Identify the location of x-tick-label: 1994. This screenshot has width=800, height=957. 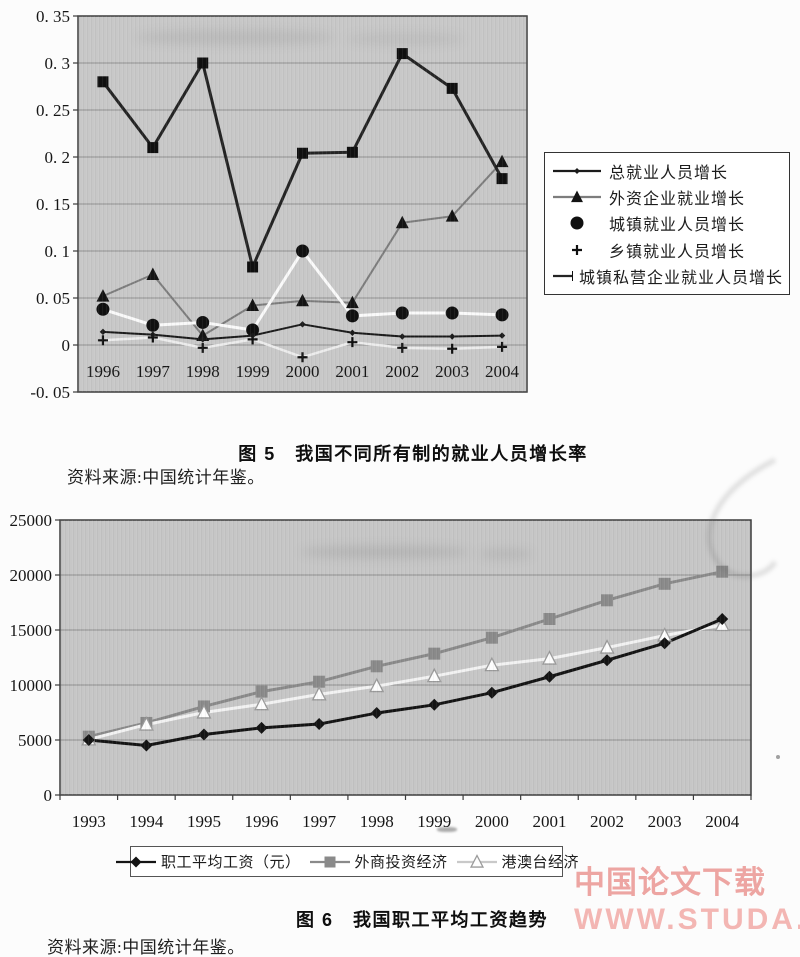
(146, 821).